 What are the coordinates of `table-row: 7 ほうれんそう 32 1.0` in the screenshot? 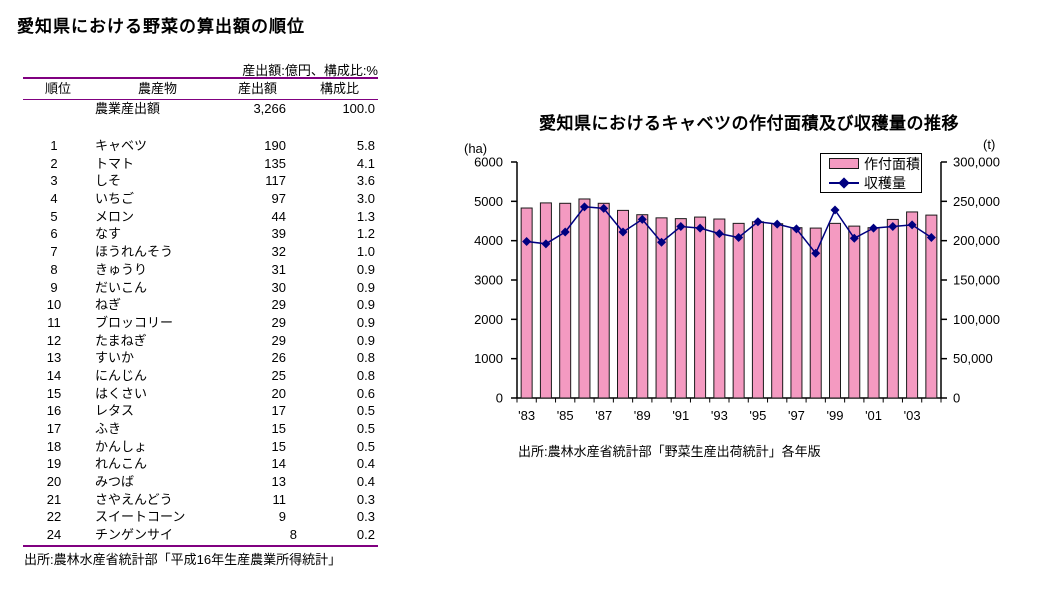 It's located at (200, 252).